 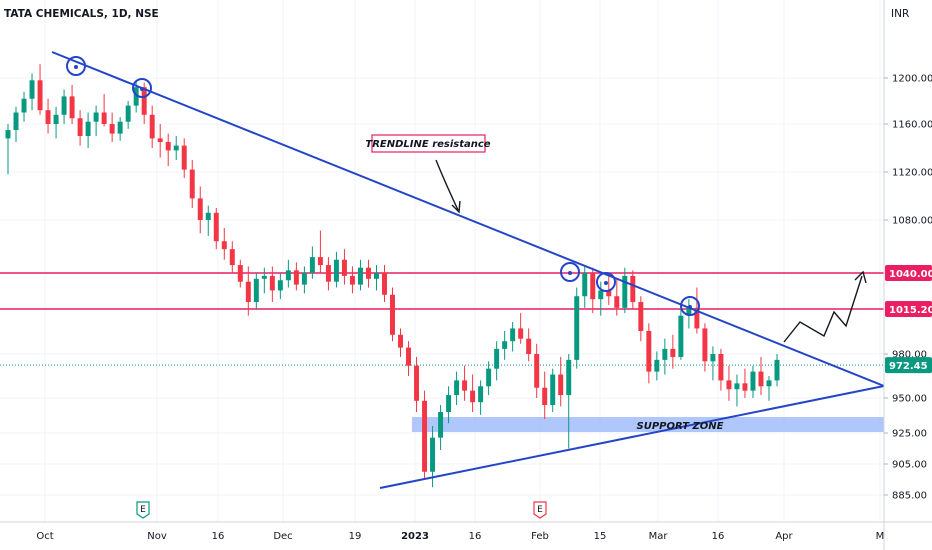 I want to click on level-1040-label-bg, so click(x=908, y=273).